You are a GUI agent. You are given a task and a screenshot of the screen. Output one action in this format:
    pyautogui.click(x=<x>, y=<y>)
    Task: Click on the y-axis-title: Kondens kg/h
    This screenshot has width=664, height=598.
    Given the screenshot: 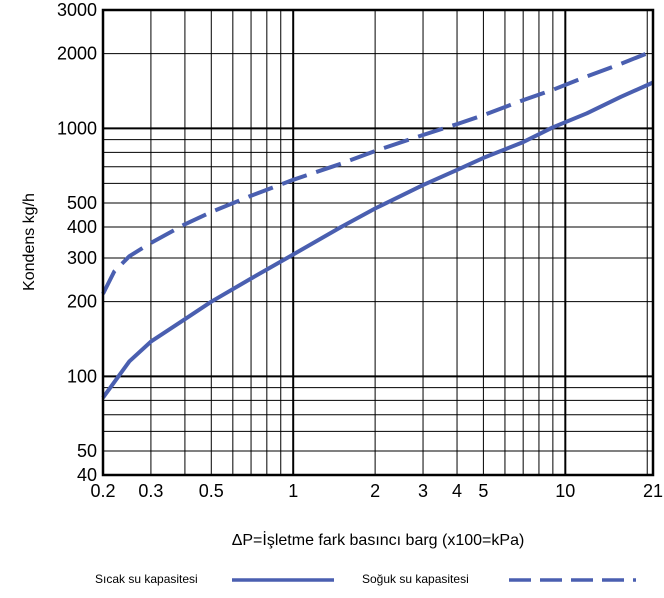 What is the action you would take?
    pyautogui.click(x=29, y=242)
    